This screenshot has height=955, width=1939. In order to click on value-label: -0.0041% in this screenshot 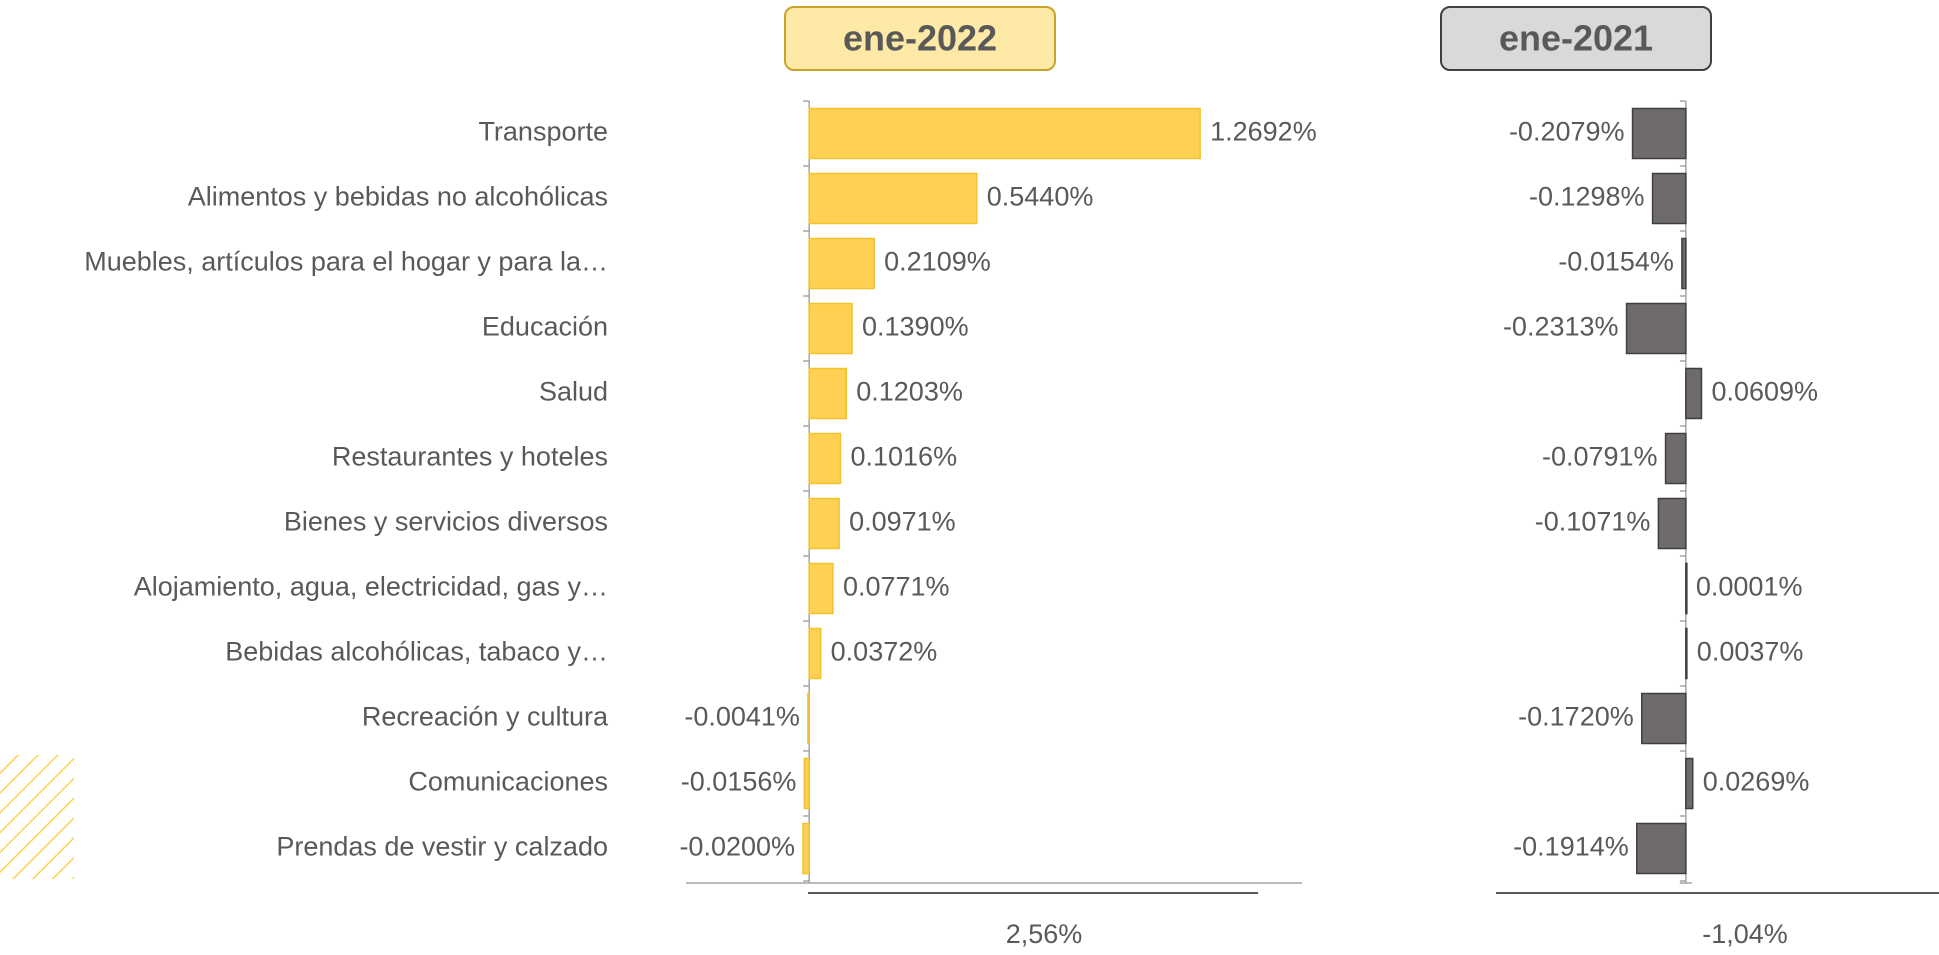, I will do `click(742, 717)`.